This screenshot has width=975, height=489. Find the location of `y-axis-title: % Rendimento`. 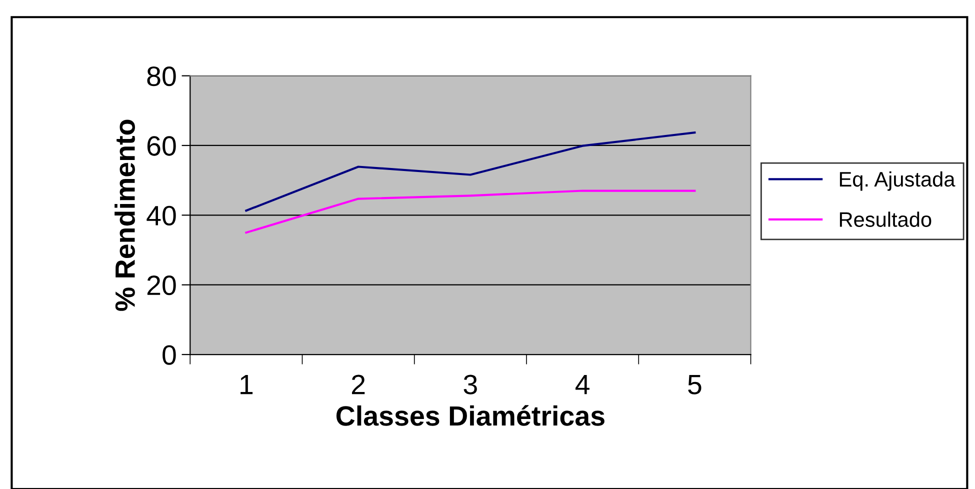

y-axis-title: % Rendimento is located at coordinates (124, 215).